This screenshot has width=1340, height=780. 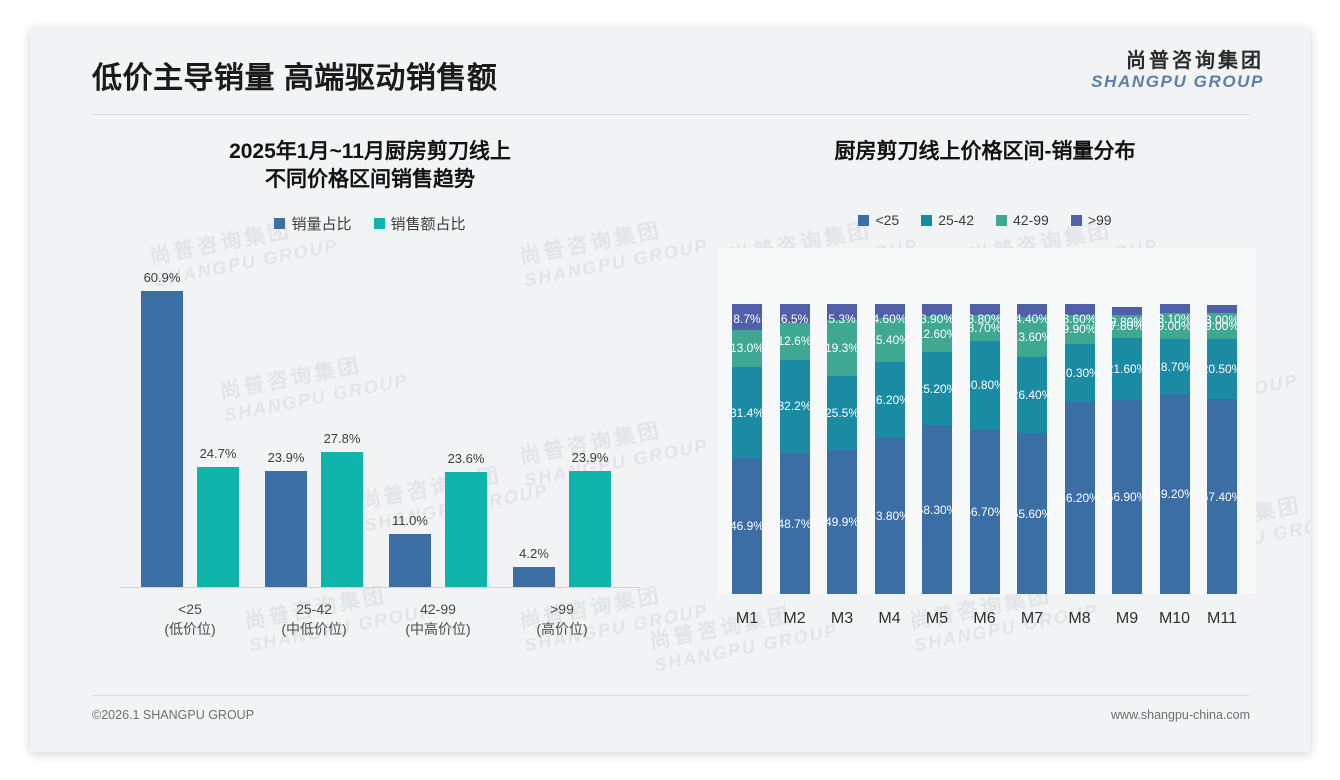 I want to click on stack-segment-25-42: 25.20%, so click(x=937, y=389).